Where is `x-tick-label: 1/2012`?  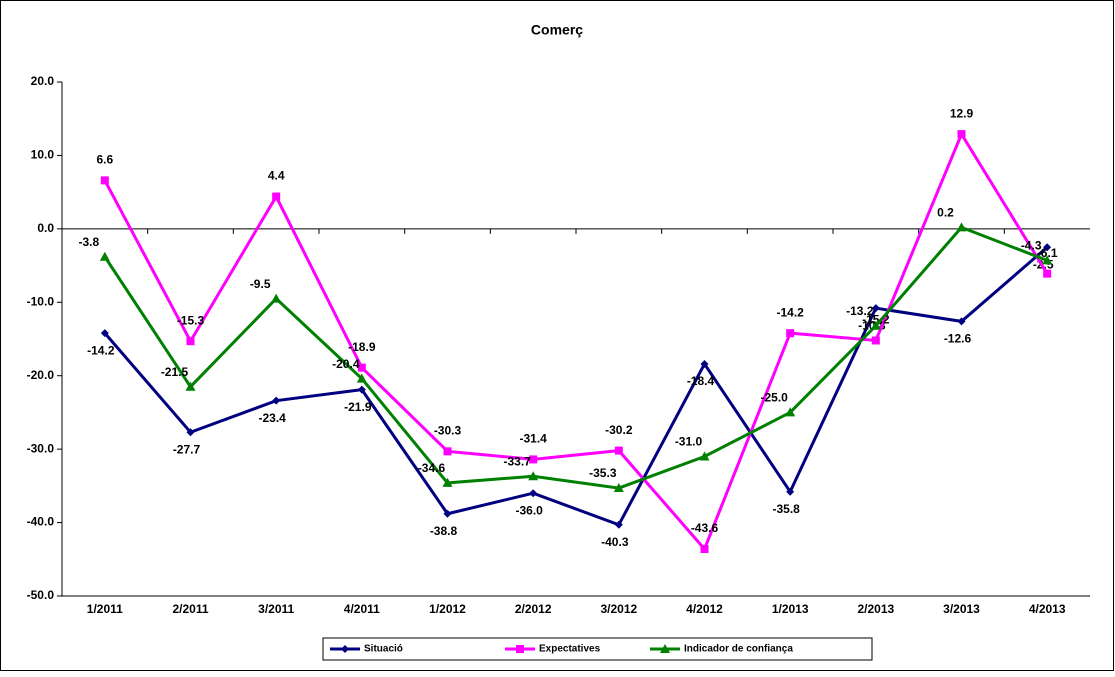
x-tick-label: 1/2012 is located at coordinates (447, 609).